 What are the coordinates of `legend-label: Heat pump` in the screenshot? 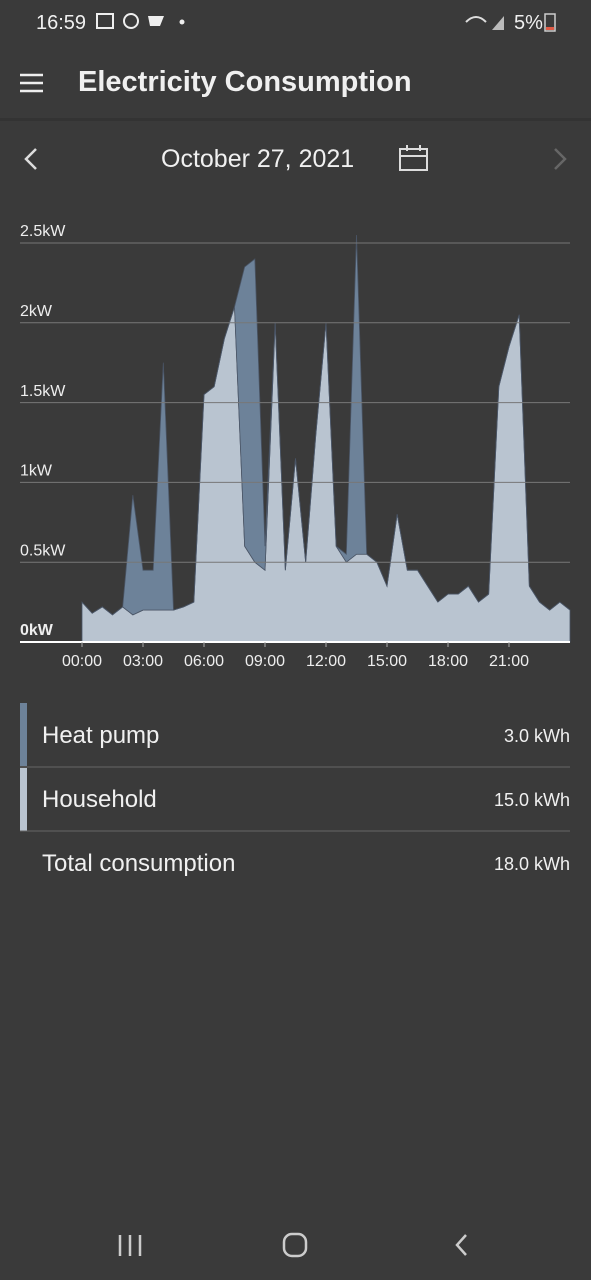 It's located at (101, 735).